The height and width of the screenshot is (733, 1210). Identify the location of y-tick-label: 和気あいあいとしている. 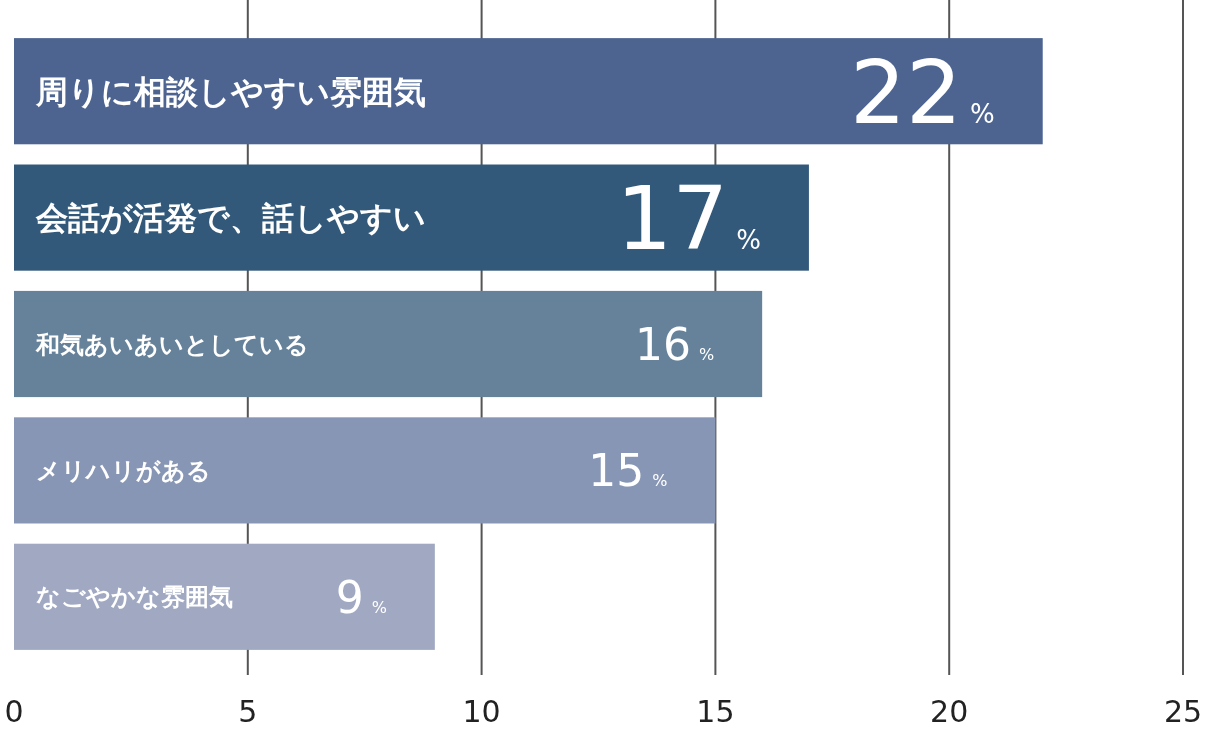
(172, 344).